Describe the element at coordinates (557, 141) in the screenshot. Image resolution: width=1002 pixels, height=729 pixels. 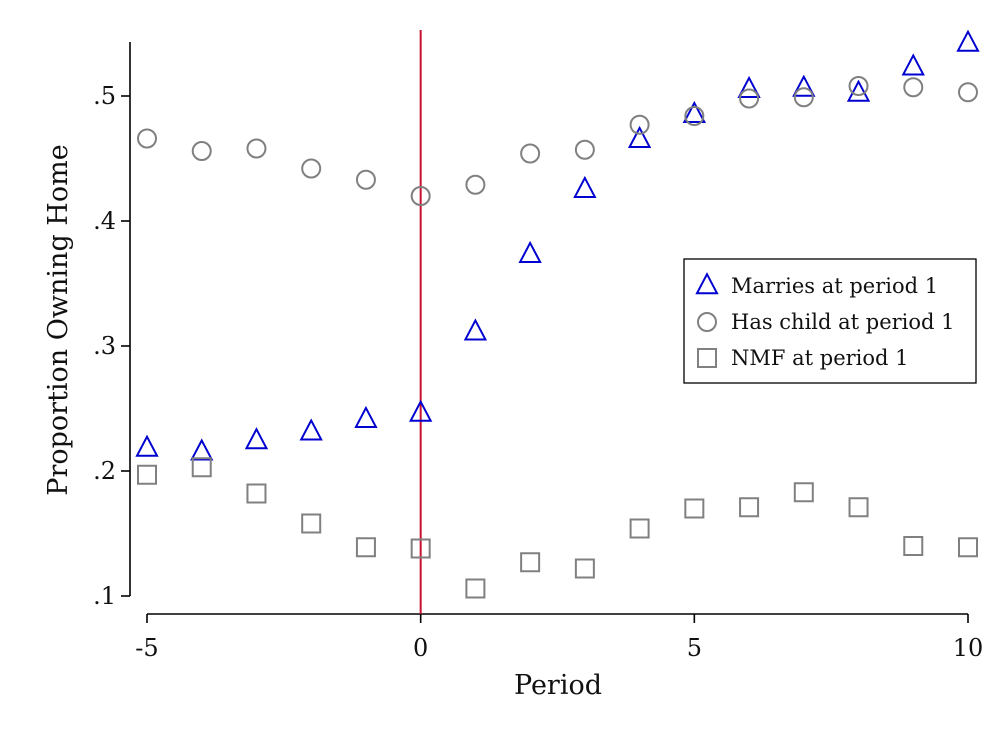
I see `series-circle` at that location.